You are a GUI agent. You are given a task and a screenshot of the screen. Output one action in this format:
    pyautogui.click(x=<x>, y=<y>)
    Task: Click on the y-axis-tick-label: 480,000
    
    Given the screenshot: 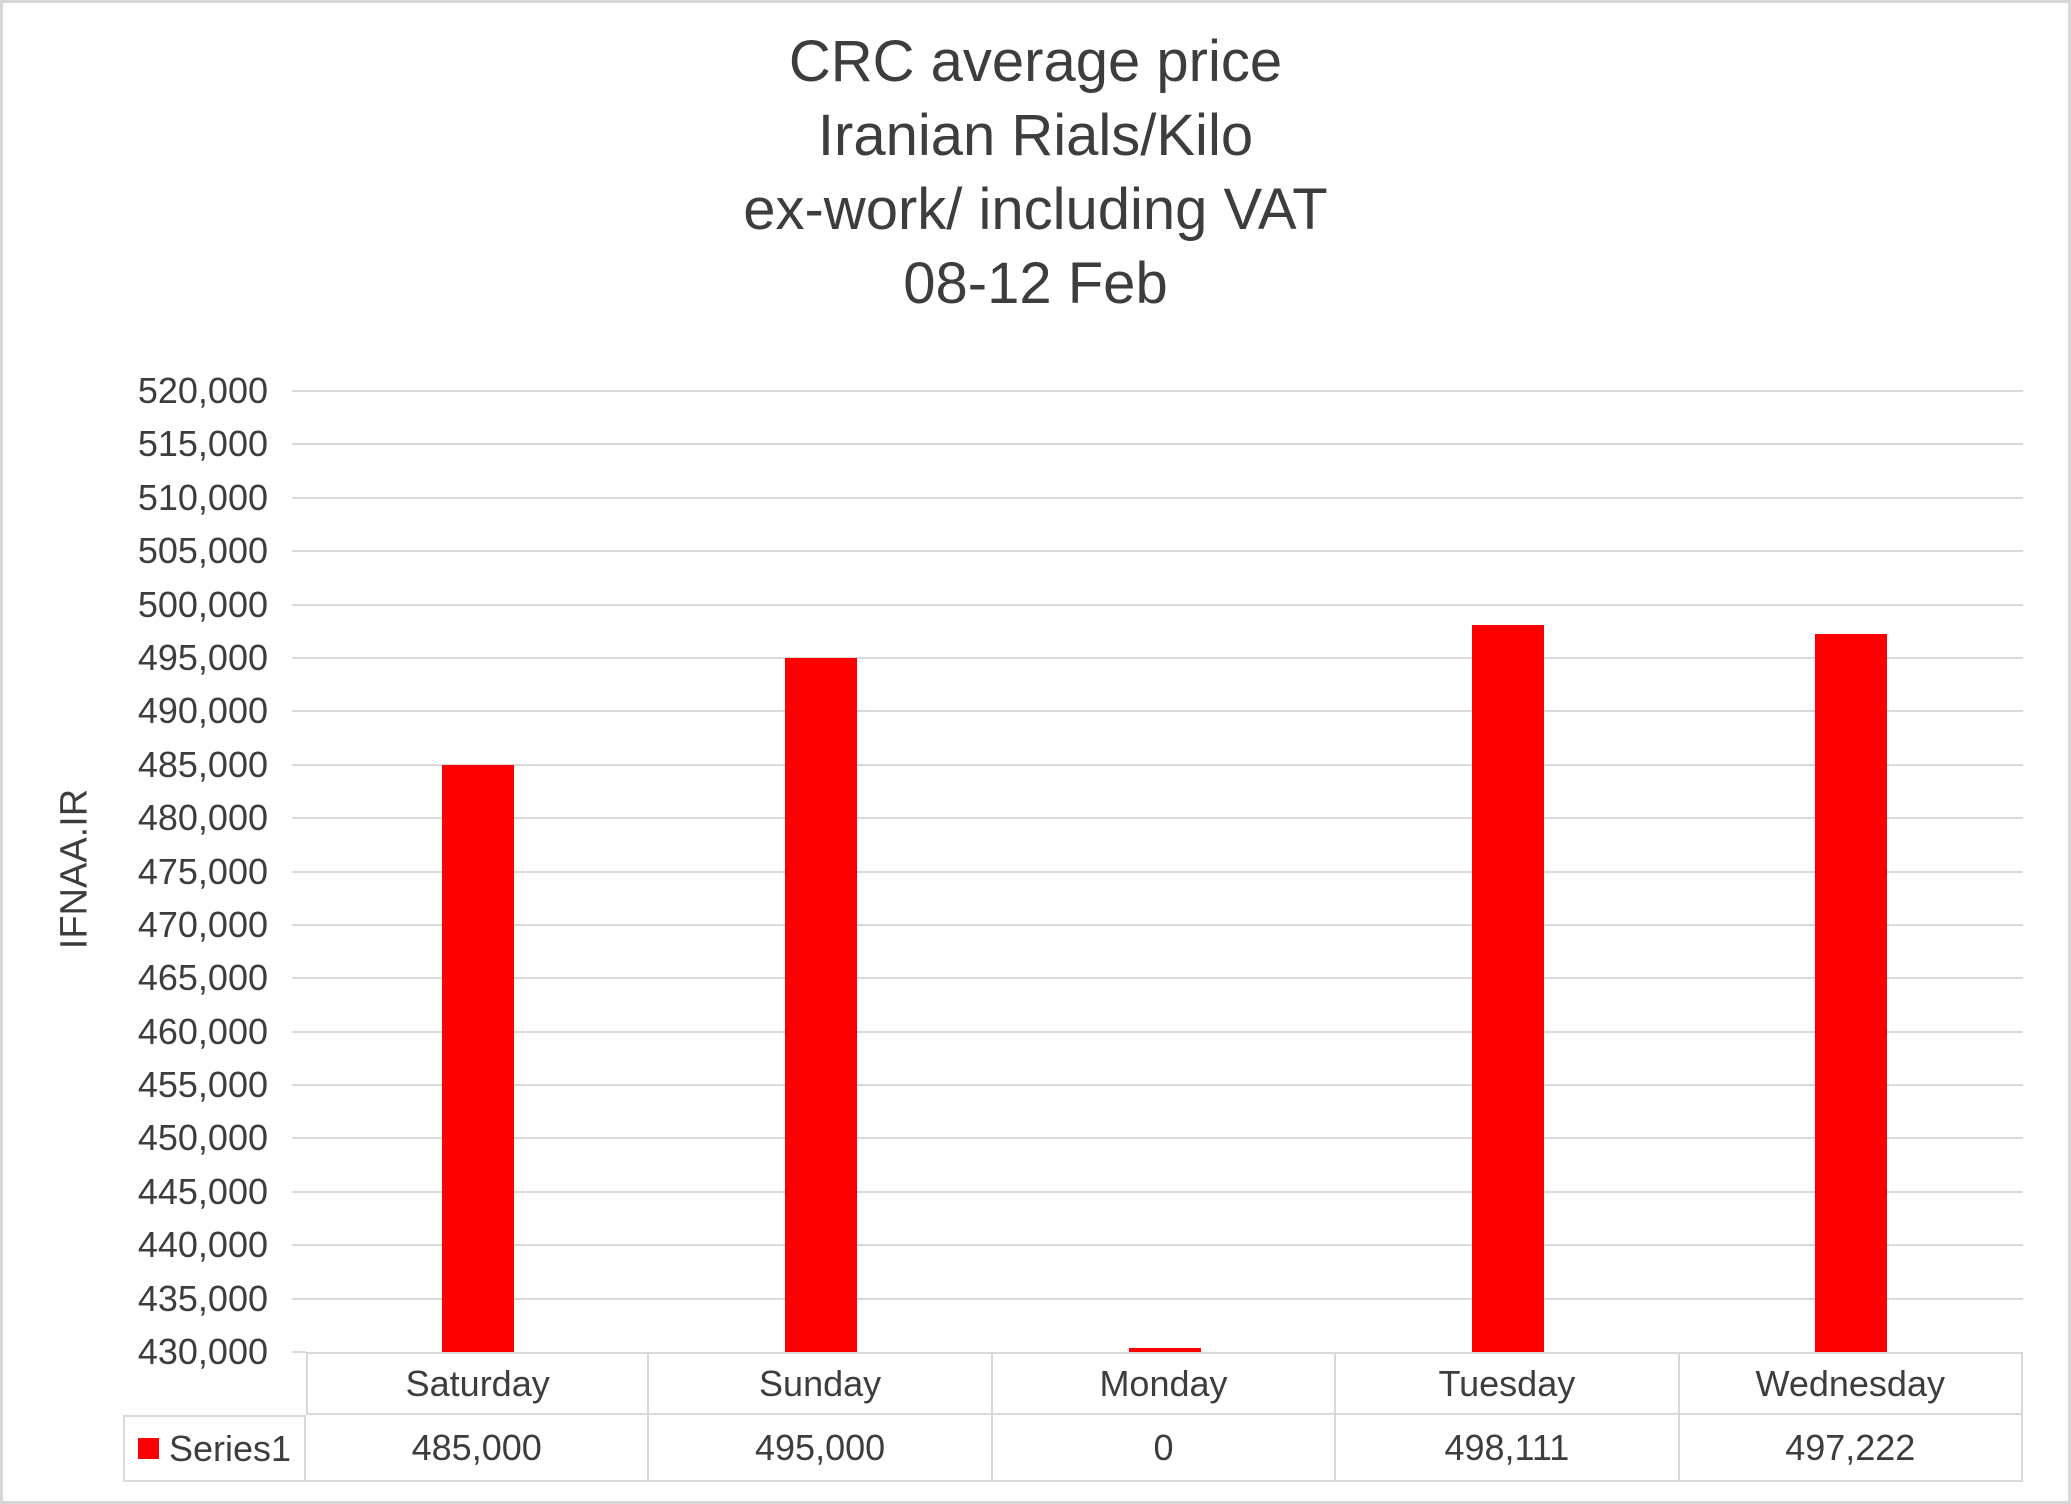 What is the action you would take?
    pyautogui.click(x=202, y=818)
    